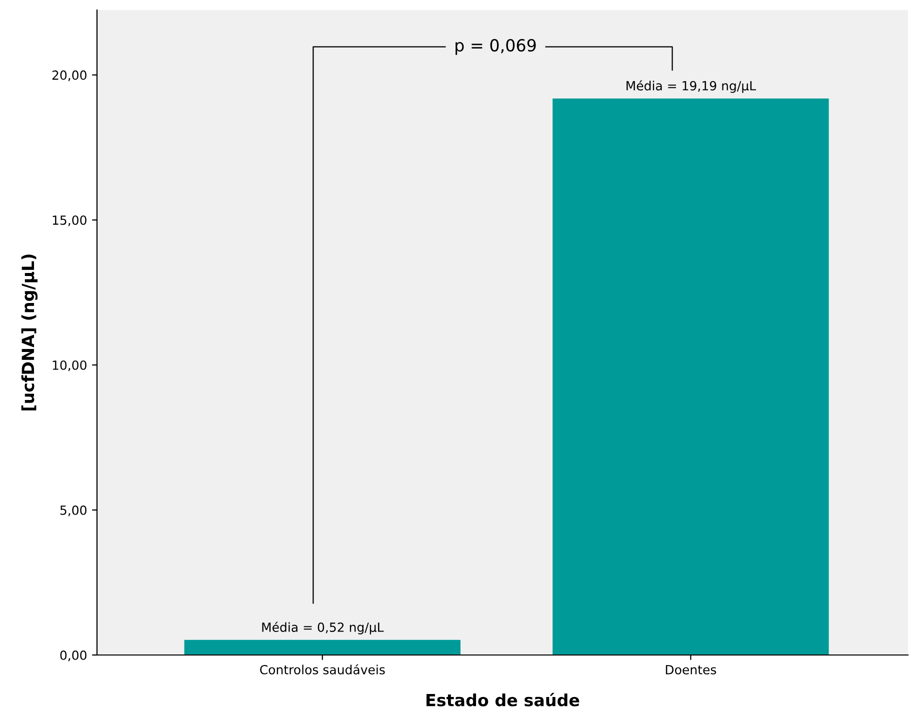 This screenshot has height=724, width=910. What do you see at coordinates (69, 76) in the screenshot?
I see `y-tick-label: 20,00` at bounding box center [69, 76].